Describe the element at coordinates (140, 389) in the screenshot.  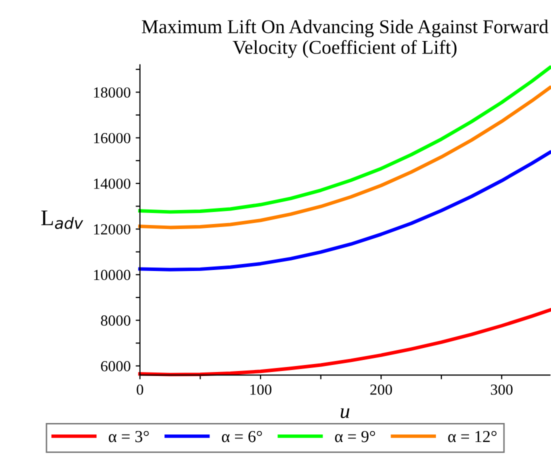
I see `x-tick-label: 0` at that location.